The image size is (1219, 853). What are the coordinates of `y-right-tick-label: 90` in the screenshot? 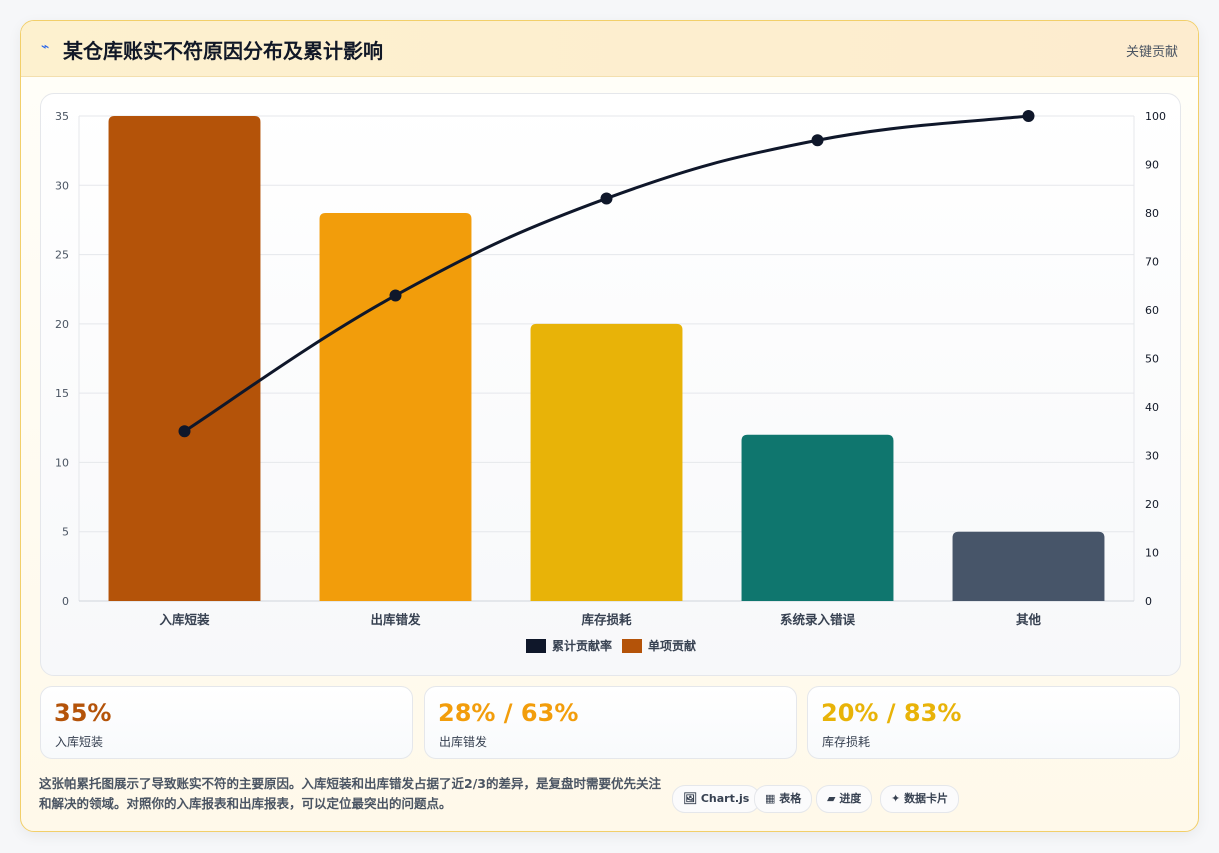 It's located at (1152, 165).